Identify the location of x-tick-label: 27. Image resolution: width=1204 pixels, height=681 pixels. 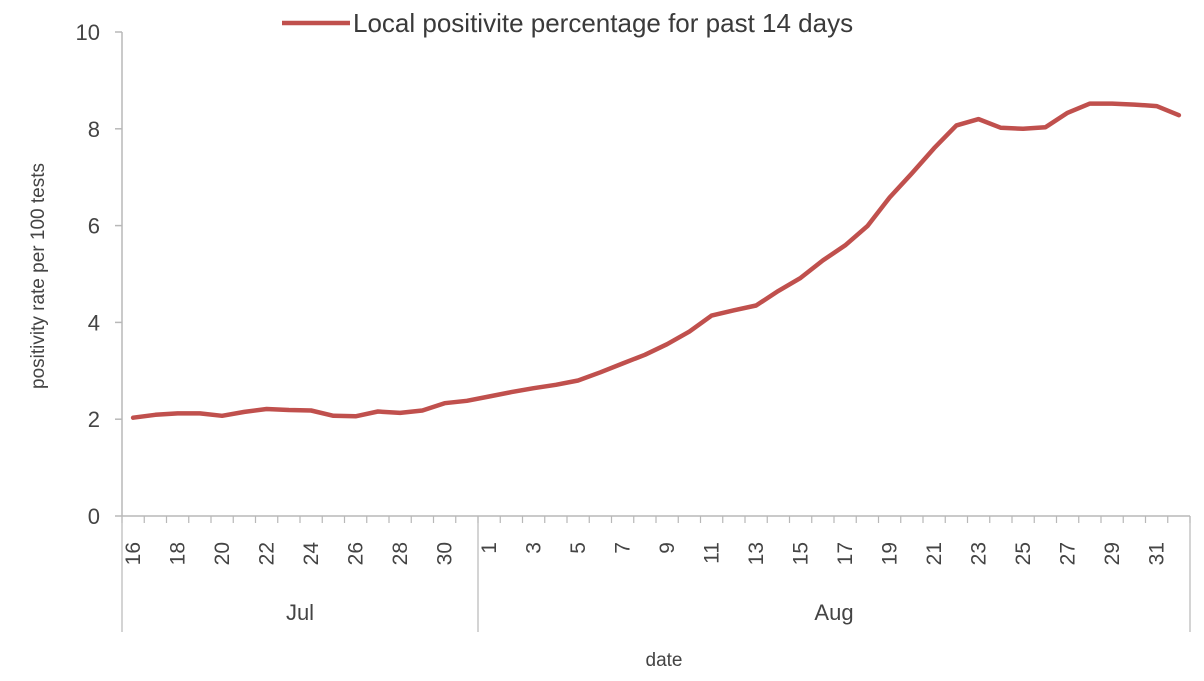
(1068, 553).